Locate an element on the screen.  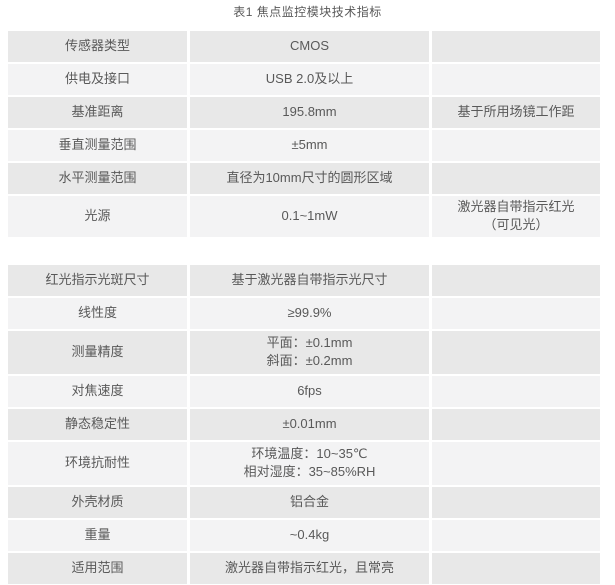
spec-name-cell: 对焦速度 is located at coordinates (97, 391).